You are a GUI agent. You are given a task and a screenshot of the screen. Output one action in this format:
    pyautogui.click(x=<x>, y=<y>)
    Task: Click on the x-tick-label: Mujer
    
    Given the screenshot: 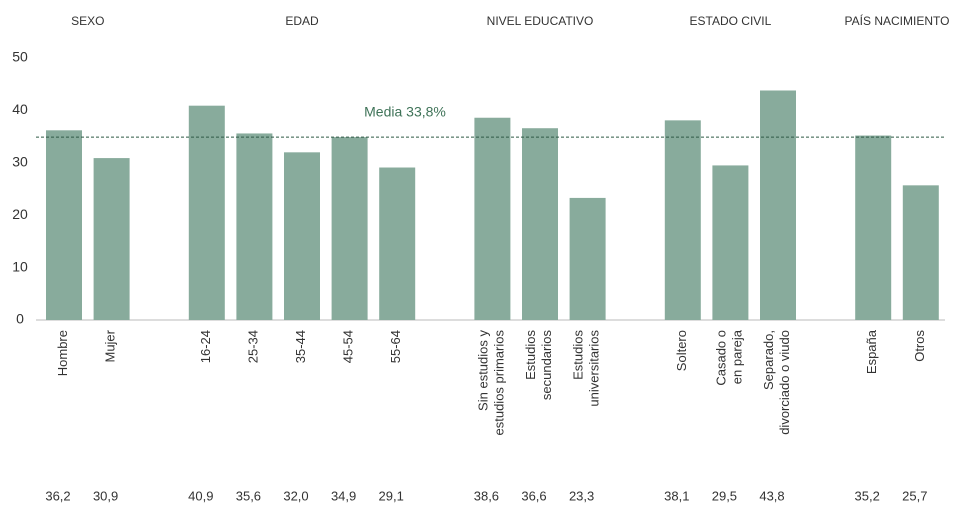 What is the action you would take?
    pyautogui.click(x=110, y=345)
    